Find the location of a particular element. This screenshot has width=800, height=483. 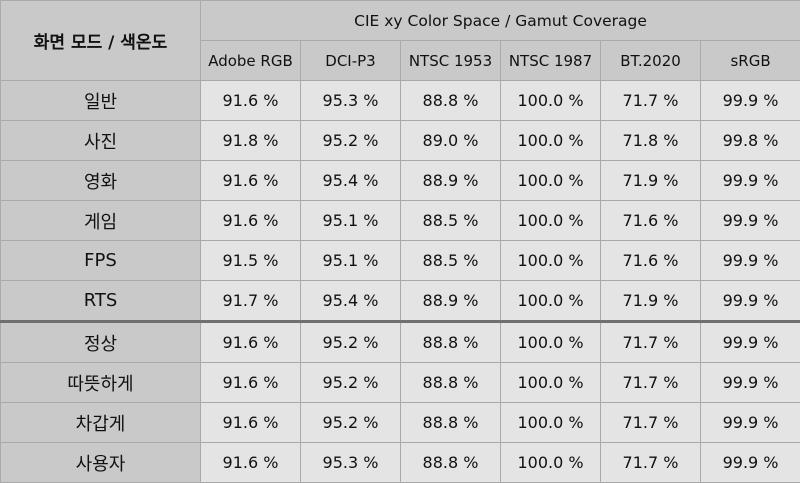

mode-label: 사용자 is located at coordinates (101, 463).